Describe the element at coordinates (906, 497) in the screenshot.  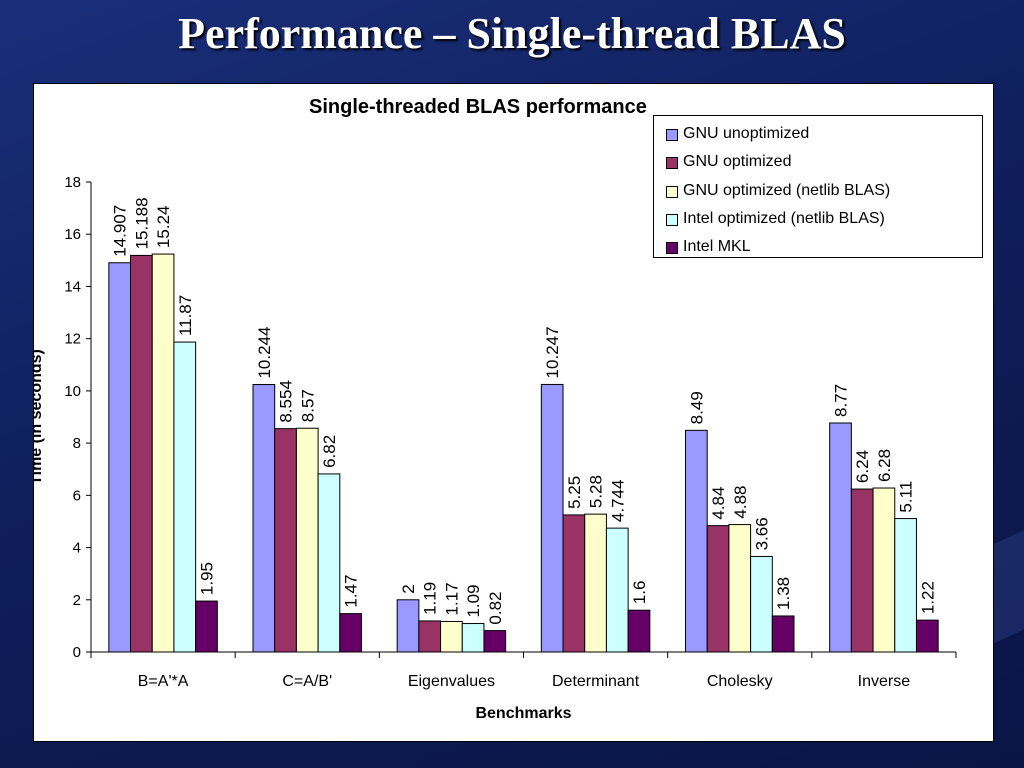
I see `data-label: 5.11` at that location.